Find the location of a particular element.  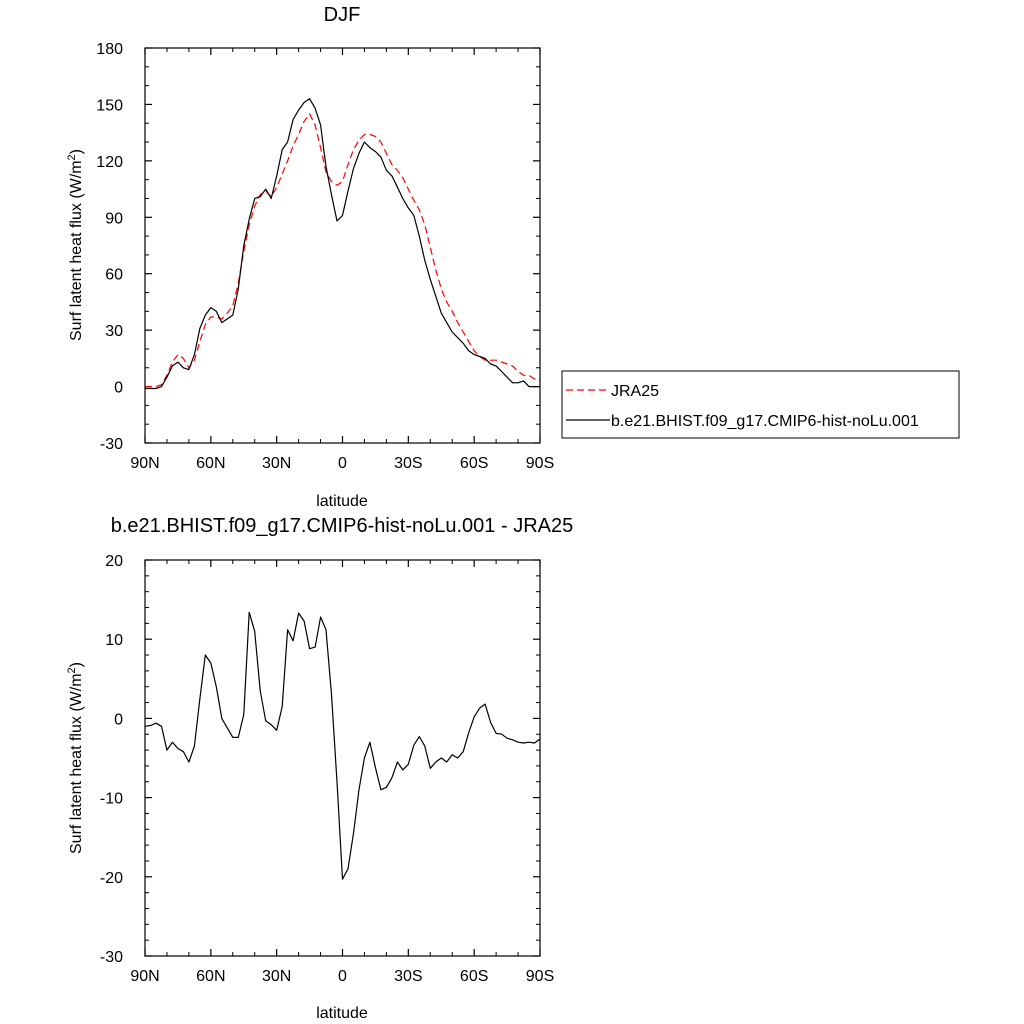

top-y-tick-label: 0 is located at coordinates (118, 388).